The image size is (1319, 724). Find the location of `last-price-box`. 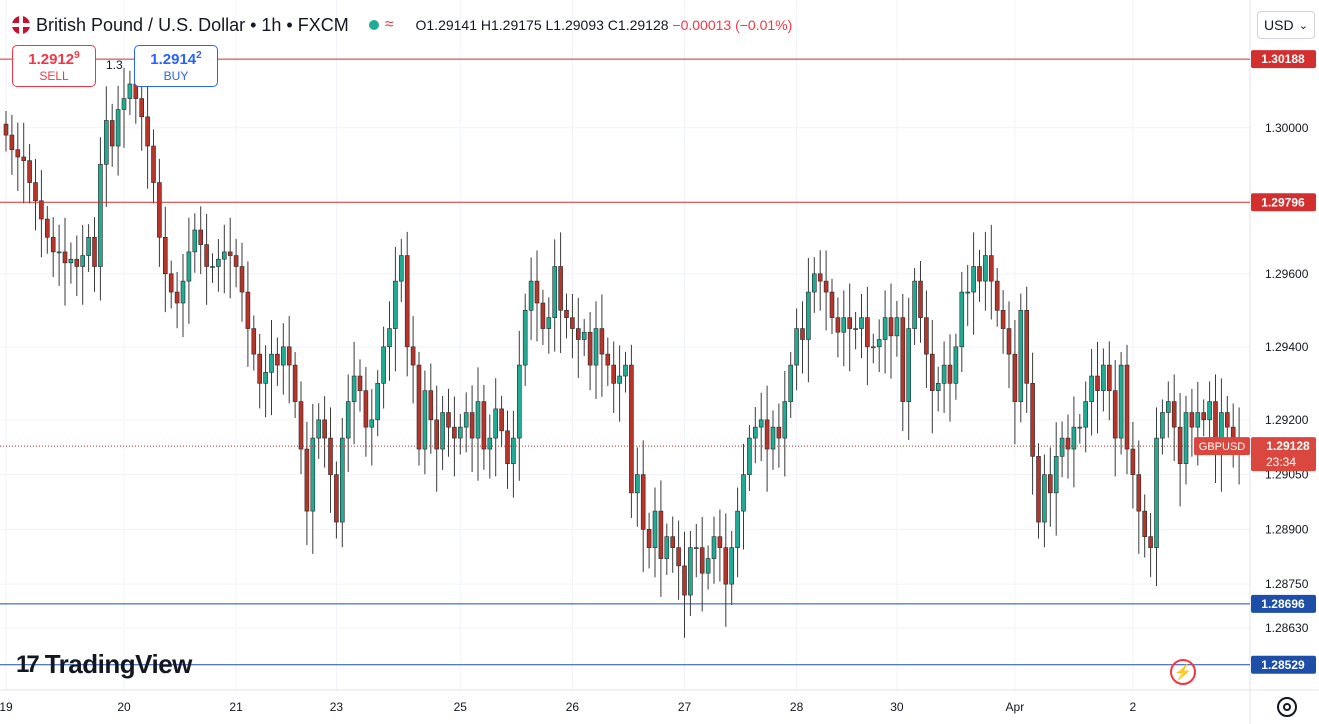

last-price-box is located at coordinates (1283, 454).